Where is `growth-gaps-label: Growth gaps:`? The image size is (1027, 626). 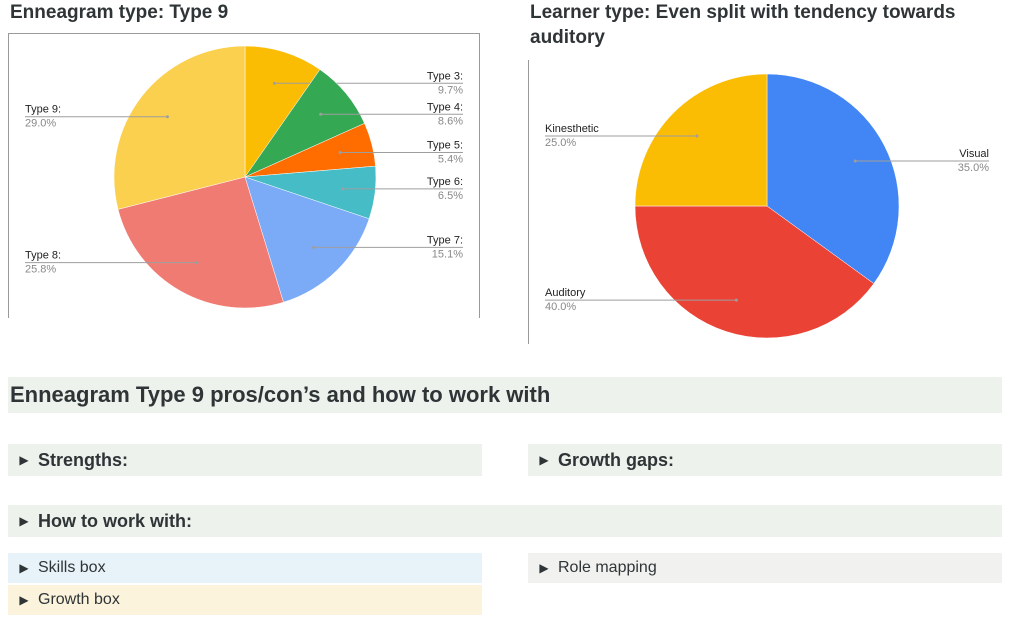 growth-gaps-label: Growth gaps: is located at coordinates (616, 459).